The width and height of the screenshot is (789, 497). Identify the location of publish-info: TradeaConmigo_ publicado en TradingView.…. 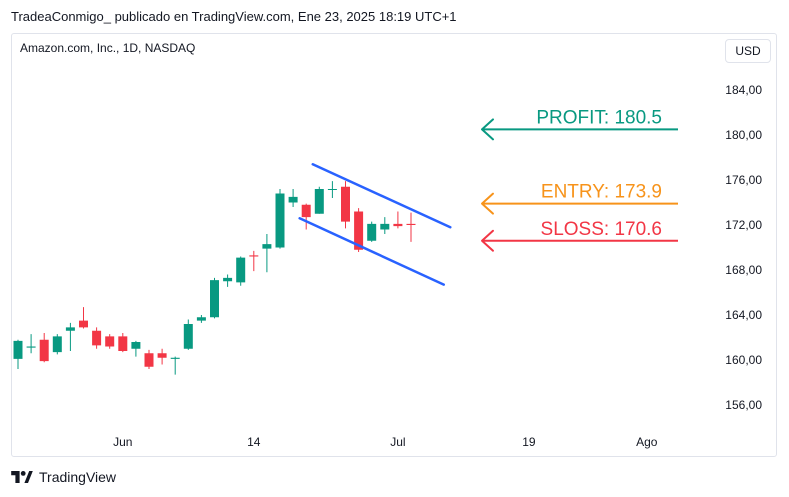
(234, 16).